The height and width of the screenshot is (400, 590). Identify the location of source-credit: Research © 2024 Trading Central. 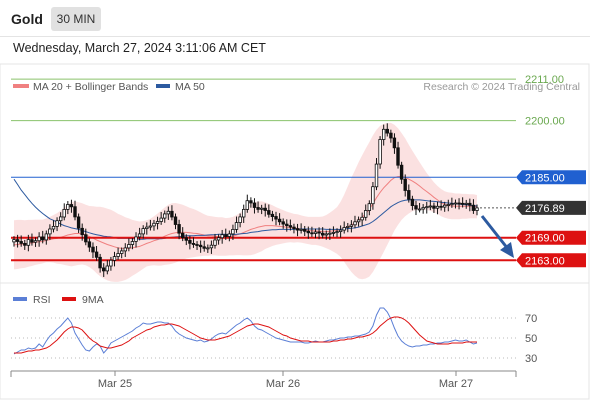
(501, 87).